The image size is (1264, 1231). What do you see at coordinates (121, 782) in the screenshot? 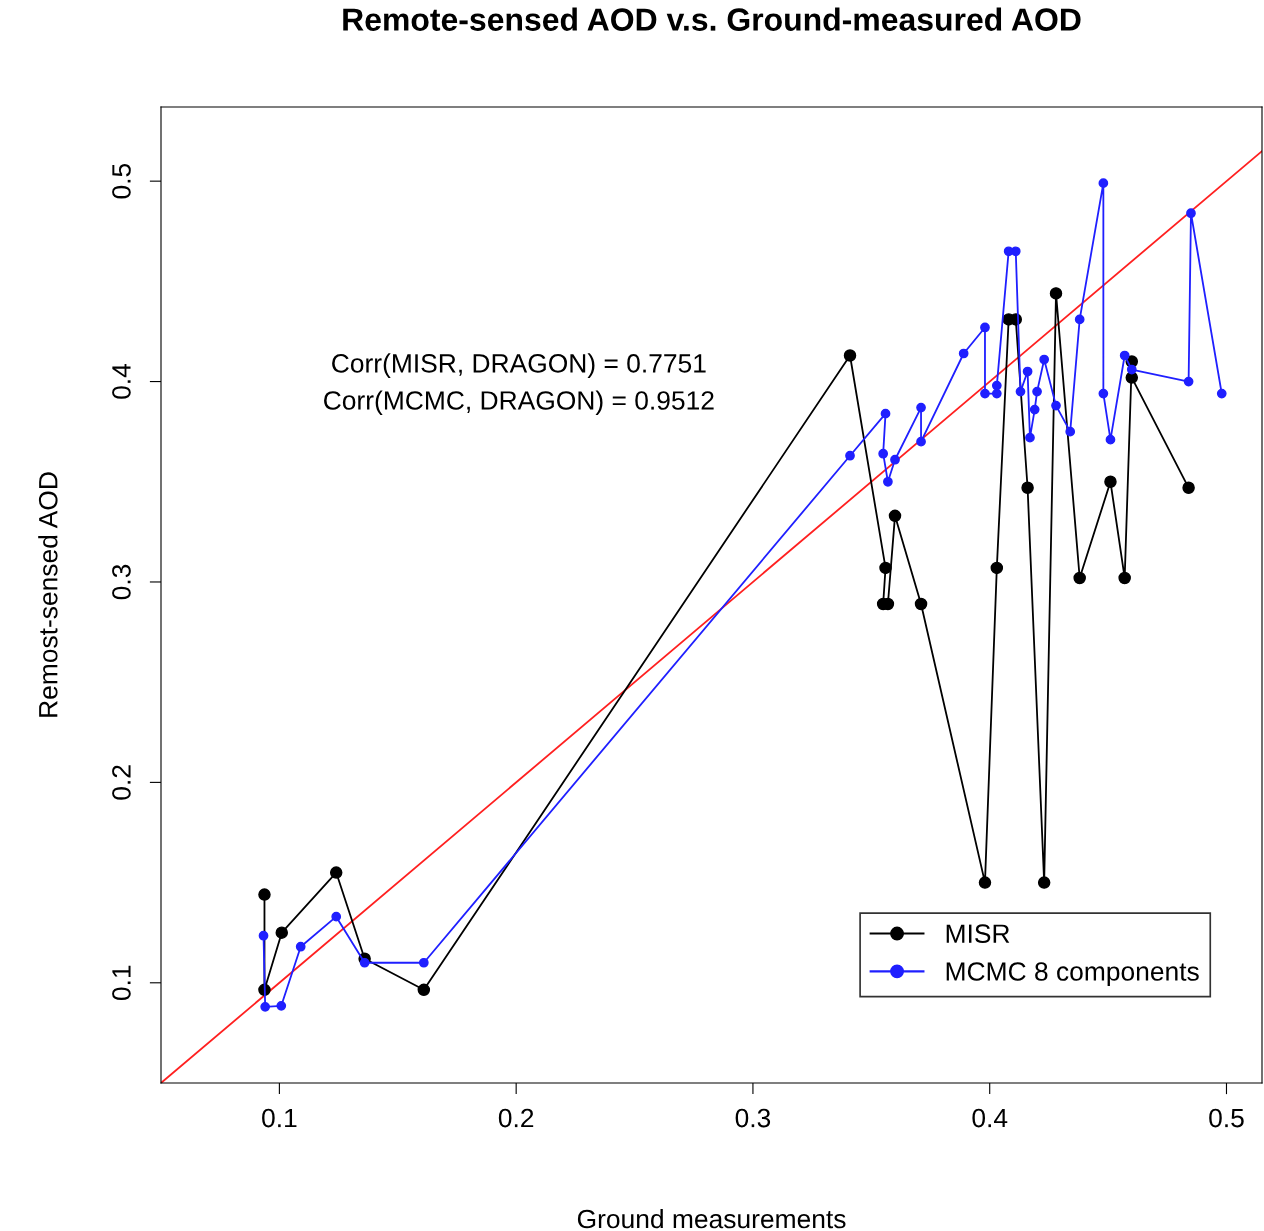
I see `y-tick-label: 0.2` at bounding box center [121, 782].